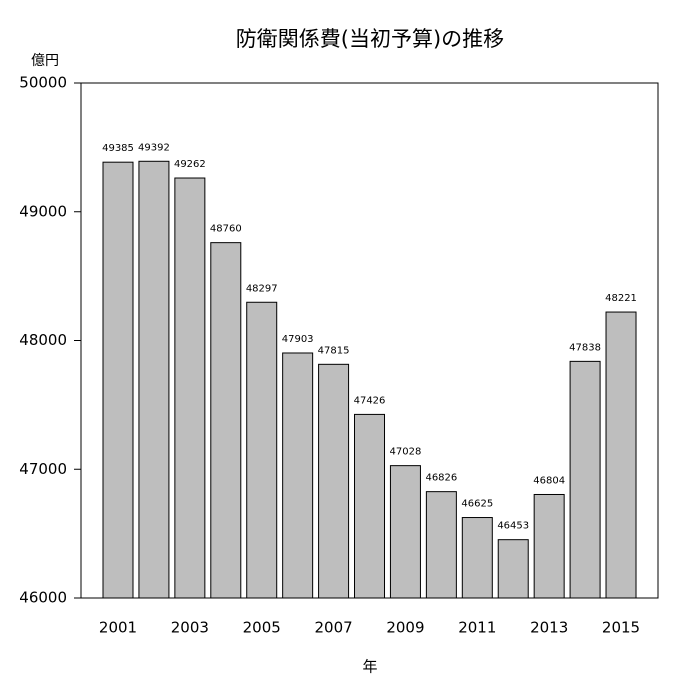  What do you see at coordinates (190, 164) in the screenshot?
I see `value-label: 49262` at bounding box center [190, 164].